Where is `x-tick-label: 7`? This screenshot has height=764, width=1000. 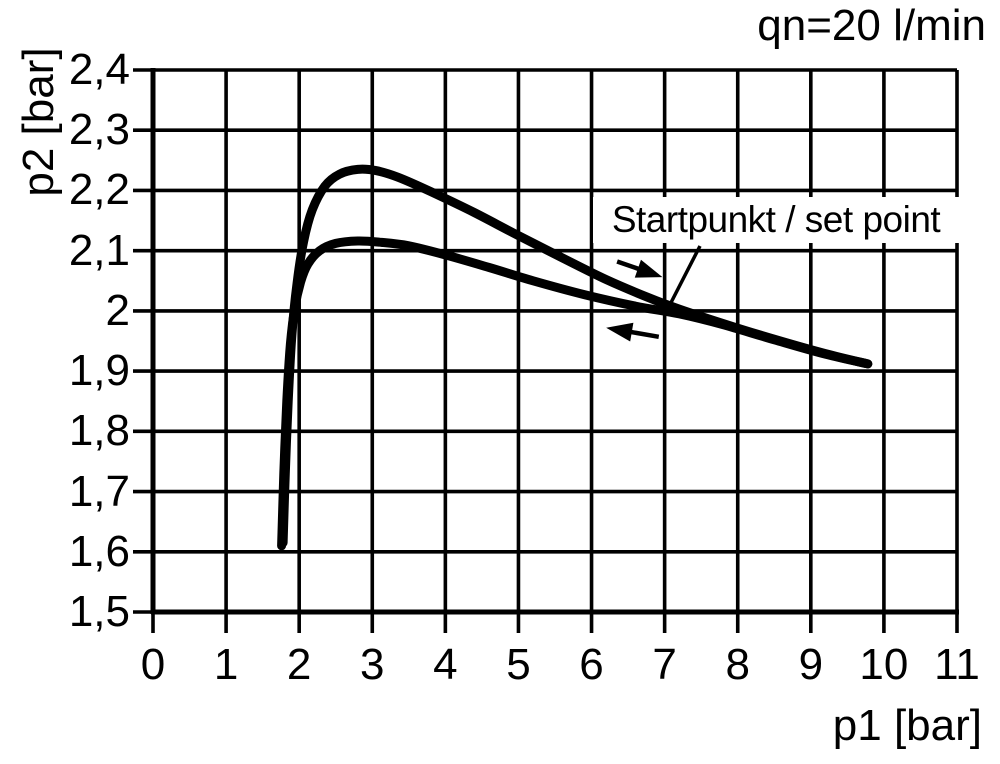
x-tick-label: 7 is located at coordinates (664, 664).